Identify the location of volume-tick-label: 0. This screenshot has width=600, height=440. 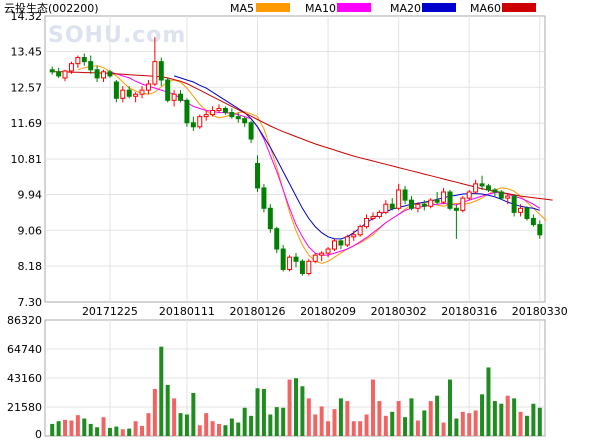
(38, 434).